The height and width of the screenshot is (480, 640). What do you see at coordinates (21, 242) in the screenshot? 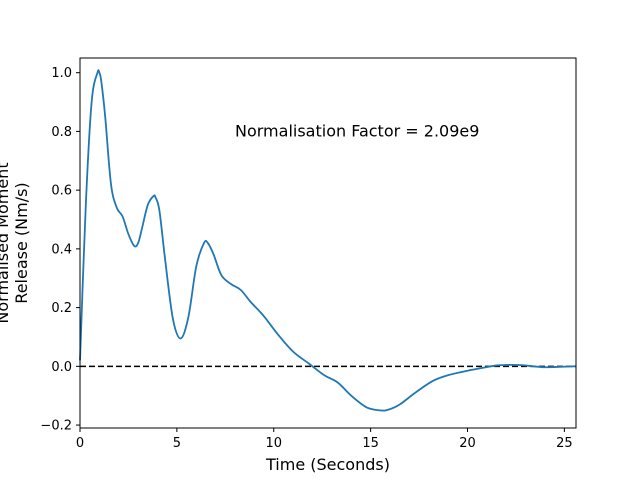
I see `y-axis-title-line-2: Release (Nm/s)` at bounding box center [21, 242].